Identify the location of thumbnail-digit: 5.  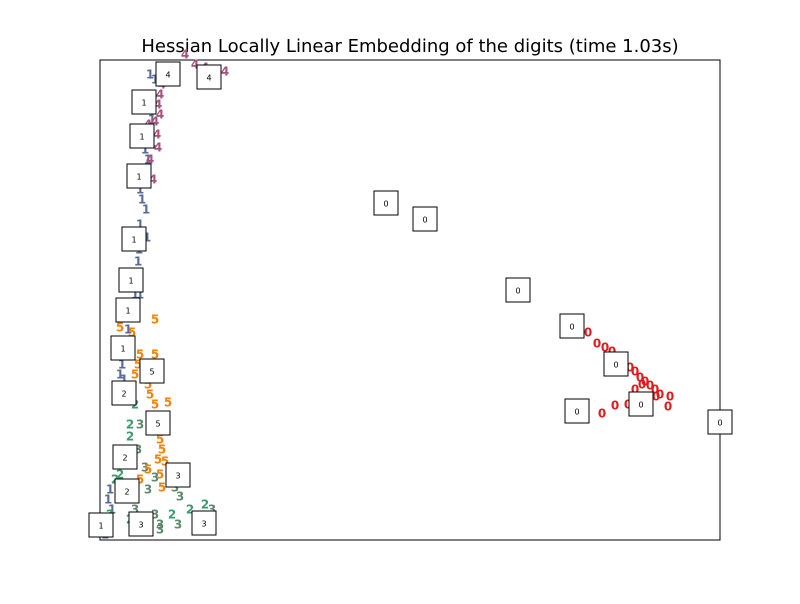
(151, 372).